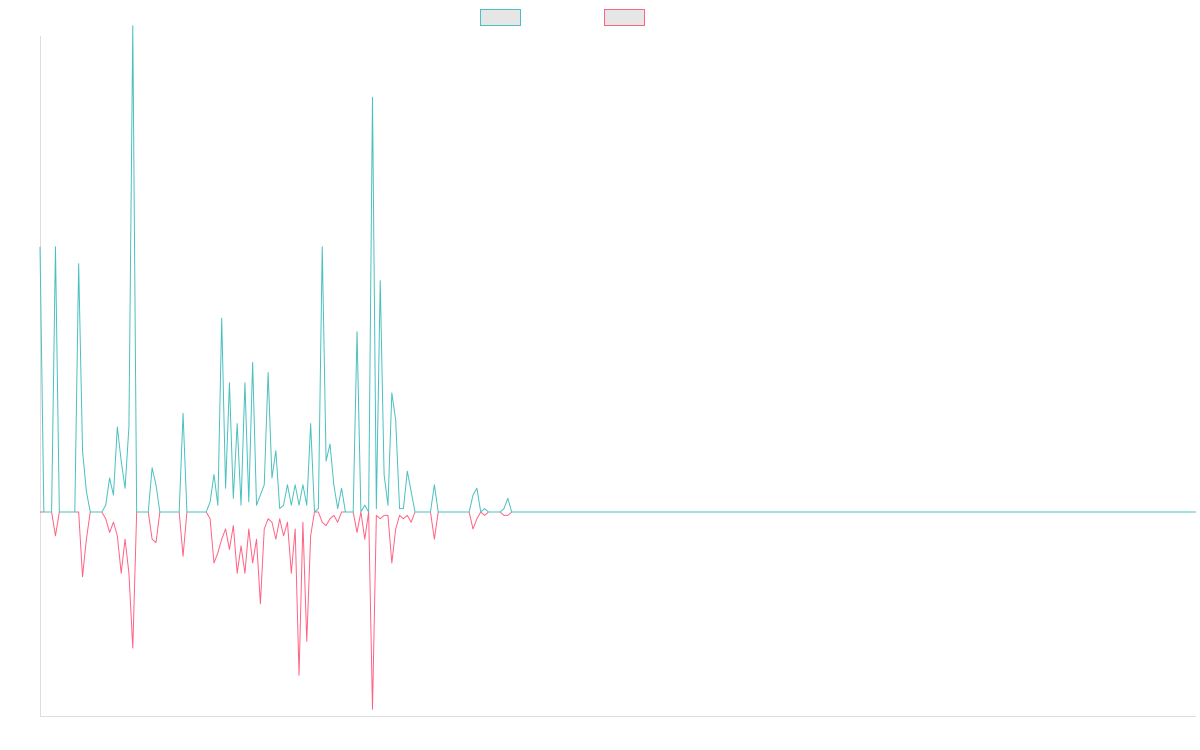 The width and height of the screenshot is (1200, 750). What do you see at coordinates (562, 17) in the screenshot?
I see `legend` at bounding box center [562, 17].